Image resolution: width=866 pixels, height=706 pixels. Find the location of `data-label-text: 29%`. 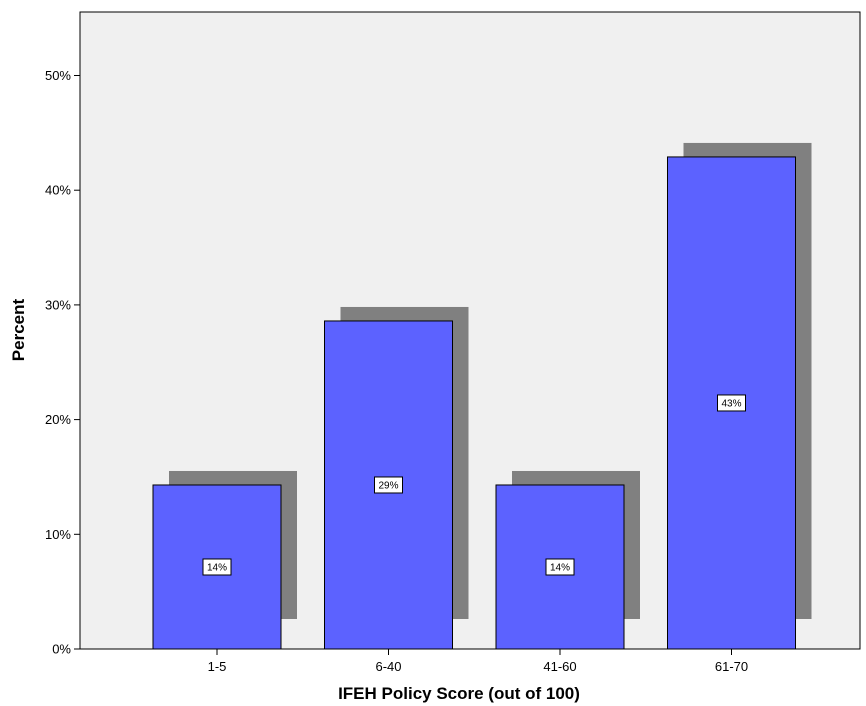

data-label-text: 29% is located at coordinates (388, 485).